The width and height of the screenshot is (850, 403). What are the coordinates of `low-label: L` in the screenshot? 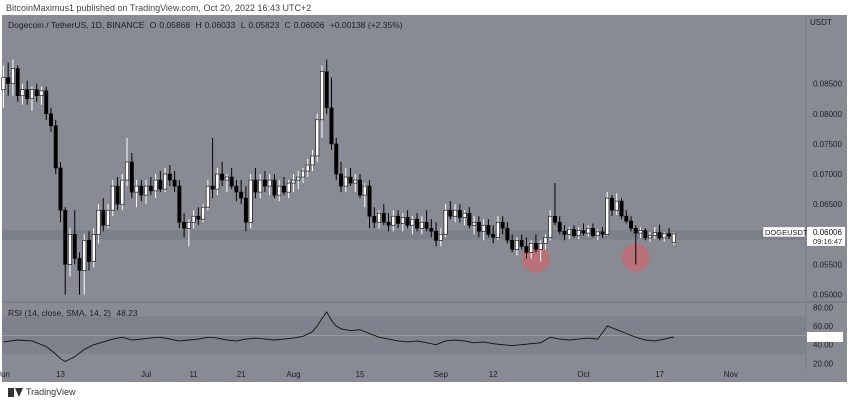 It's located at (243, 25).